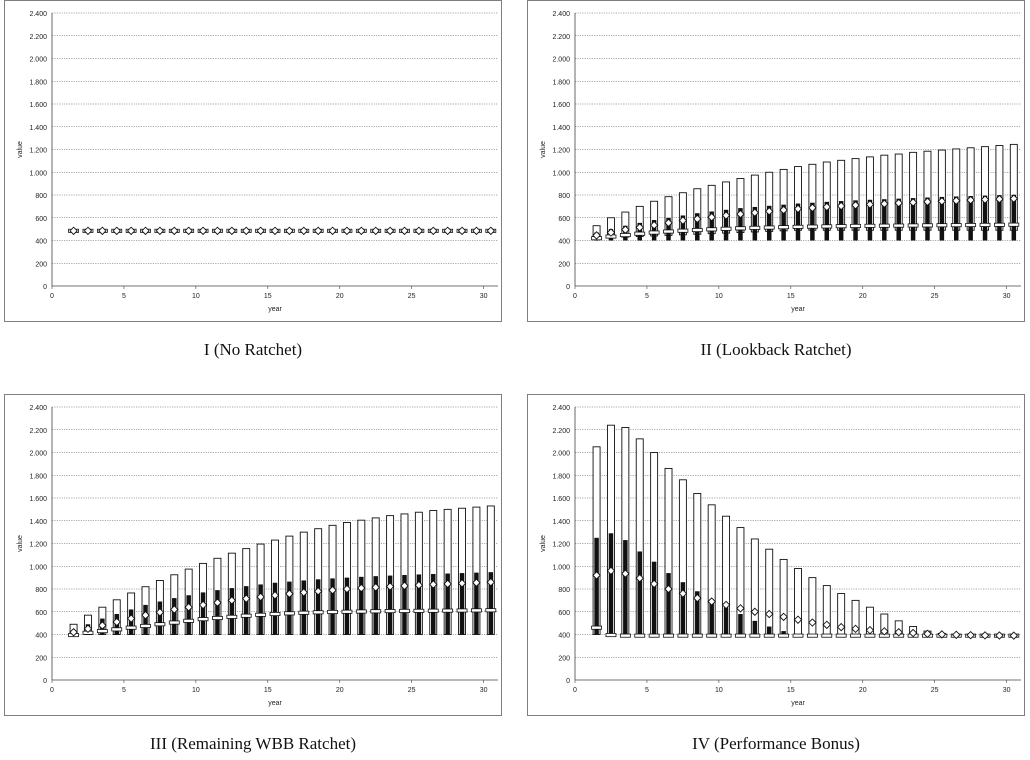 The width and height of the screenshot is (1030, 760). Describe the element at coordinates (863, 690) in the screenshot. I see `x-tick-label: 20` at that location.